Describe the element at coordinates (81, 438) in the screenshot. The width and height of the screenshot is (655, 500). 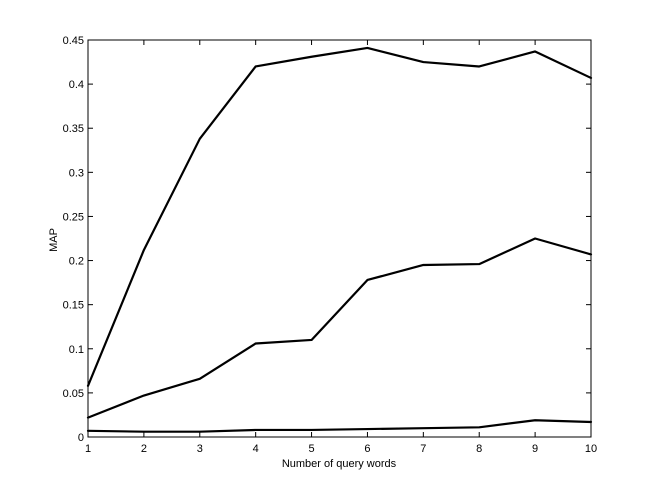
I see `y-tick-label: 0` at that location.